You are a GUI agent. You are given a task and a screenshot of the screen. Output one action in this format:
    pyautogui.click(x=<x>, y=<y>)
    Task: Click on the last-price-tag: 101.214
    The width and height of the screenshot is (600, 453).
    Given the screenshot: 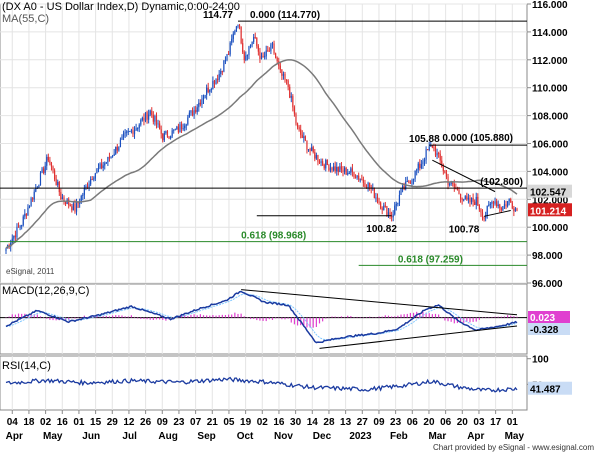 What is the action you would take?
    pyautogui.click(x=548, y=211)
    